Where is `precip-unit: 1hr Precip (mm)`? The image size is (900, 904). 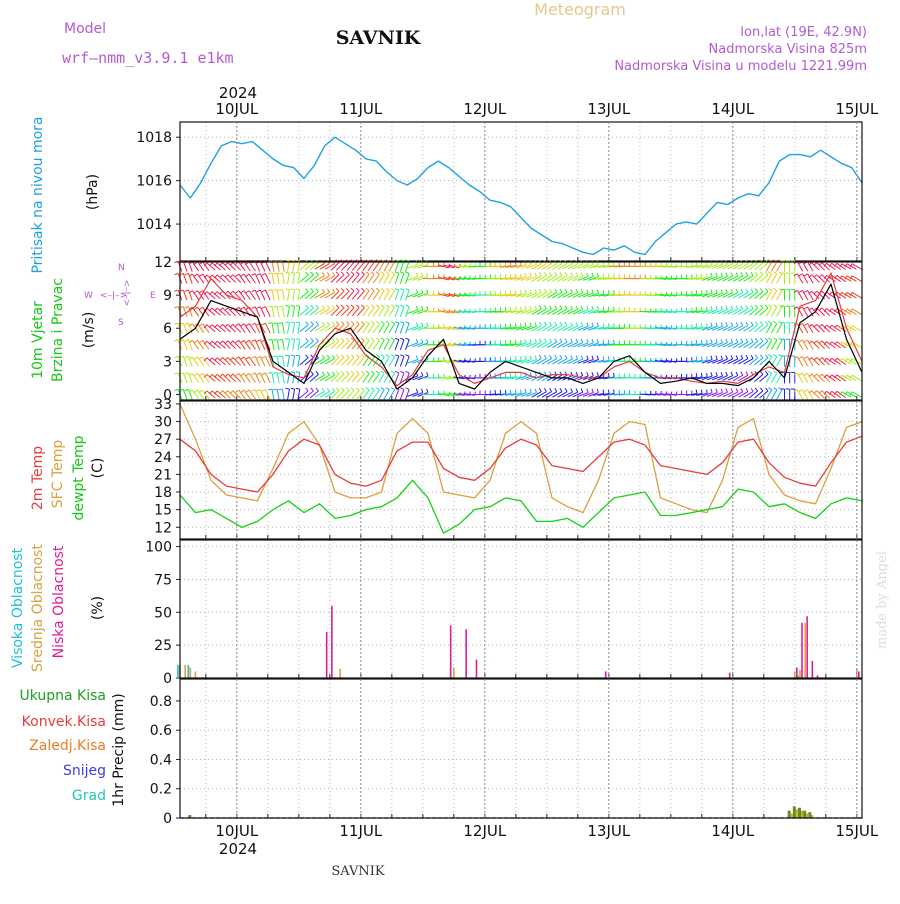 precip-unit: 1hr Precip (mm) is located at coordinates (119, 749).